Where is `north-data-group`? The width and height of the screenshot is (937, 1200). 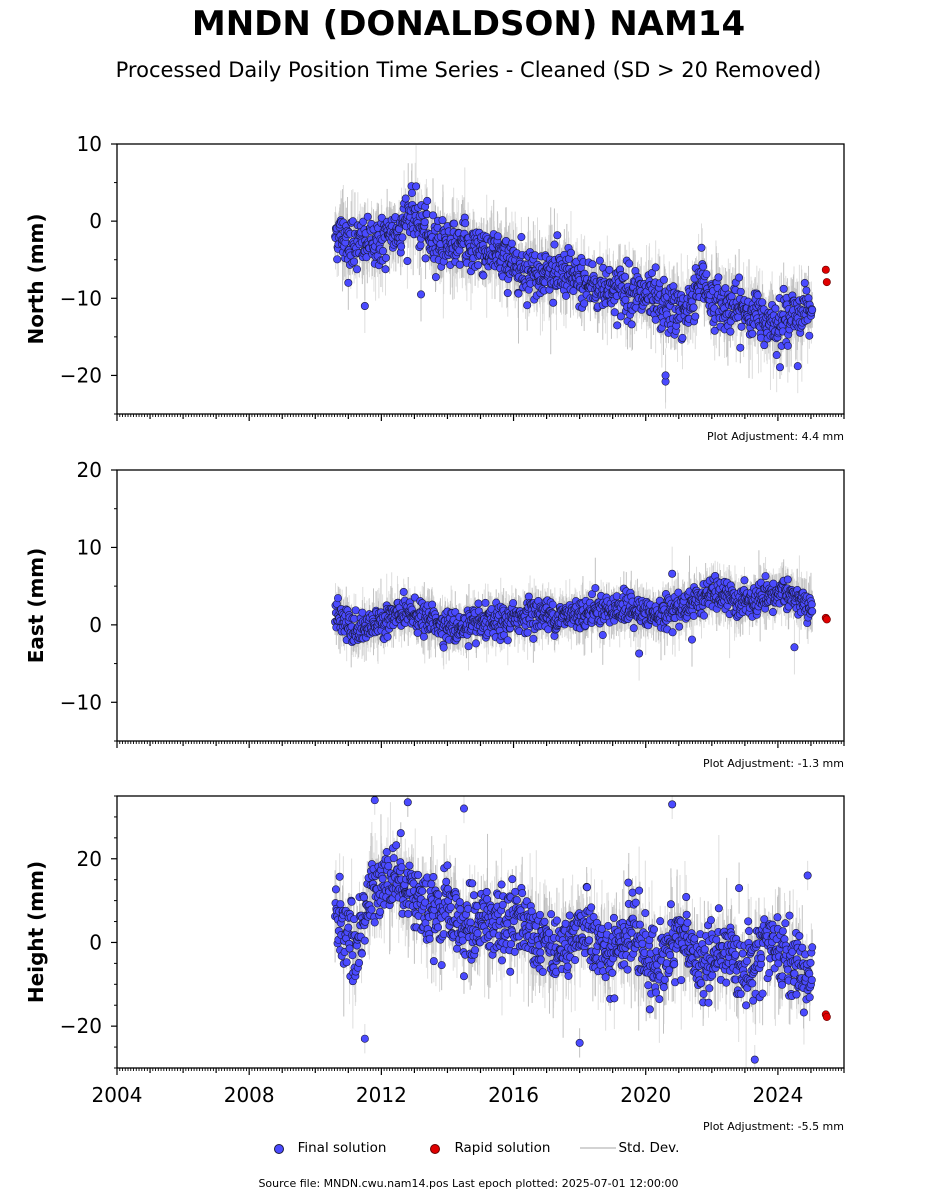 north-data-group is located at coordinates (581, 277).